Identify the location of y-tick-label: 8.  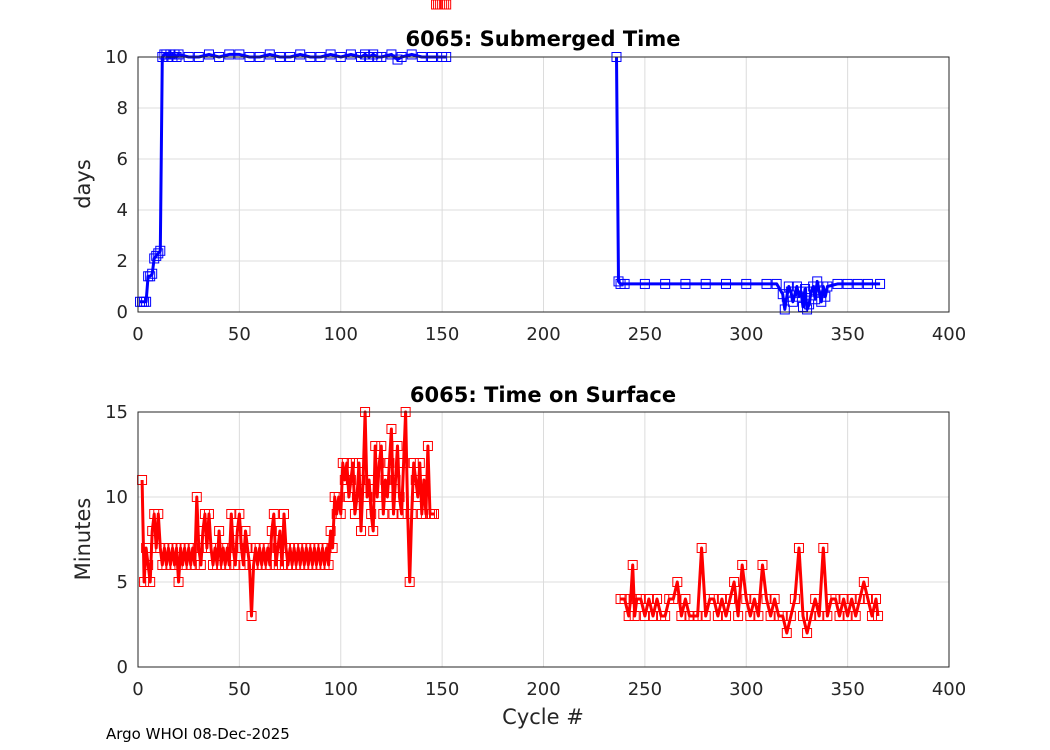
(122, 108).